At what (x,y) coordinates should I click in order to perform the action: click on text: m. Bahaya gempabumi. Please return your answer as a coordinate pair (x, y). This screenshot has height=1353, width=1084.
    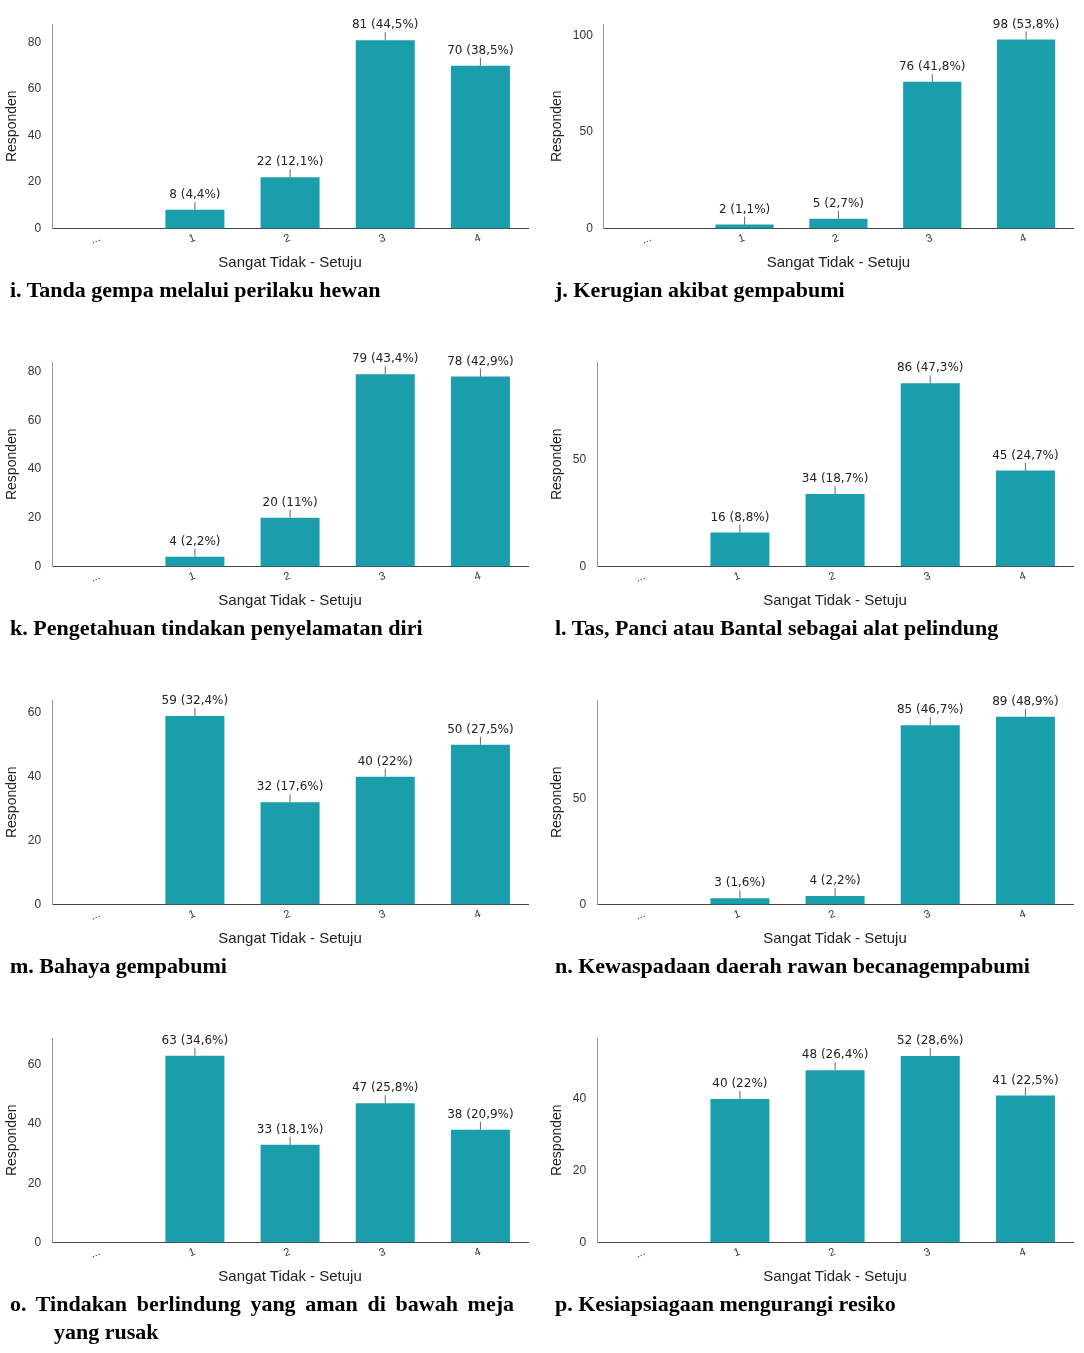
    Looking at the image, I should click on (119, 966).